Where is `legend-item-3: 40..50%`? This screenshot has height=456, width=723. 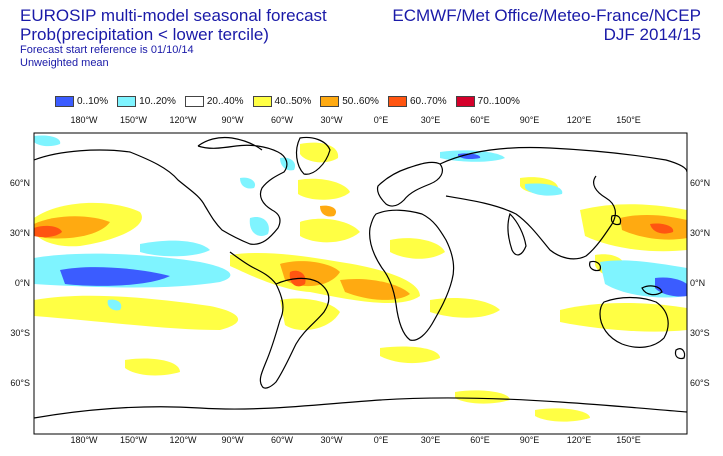
legend-item-3: 40..50% is located at coordinates (282, 101).